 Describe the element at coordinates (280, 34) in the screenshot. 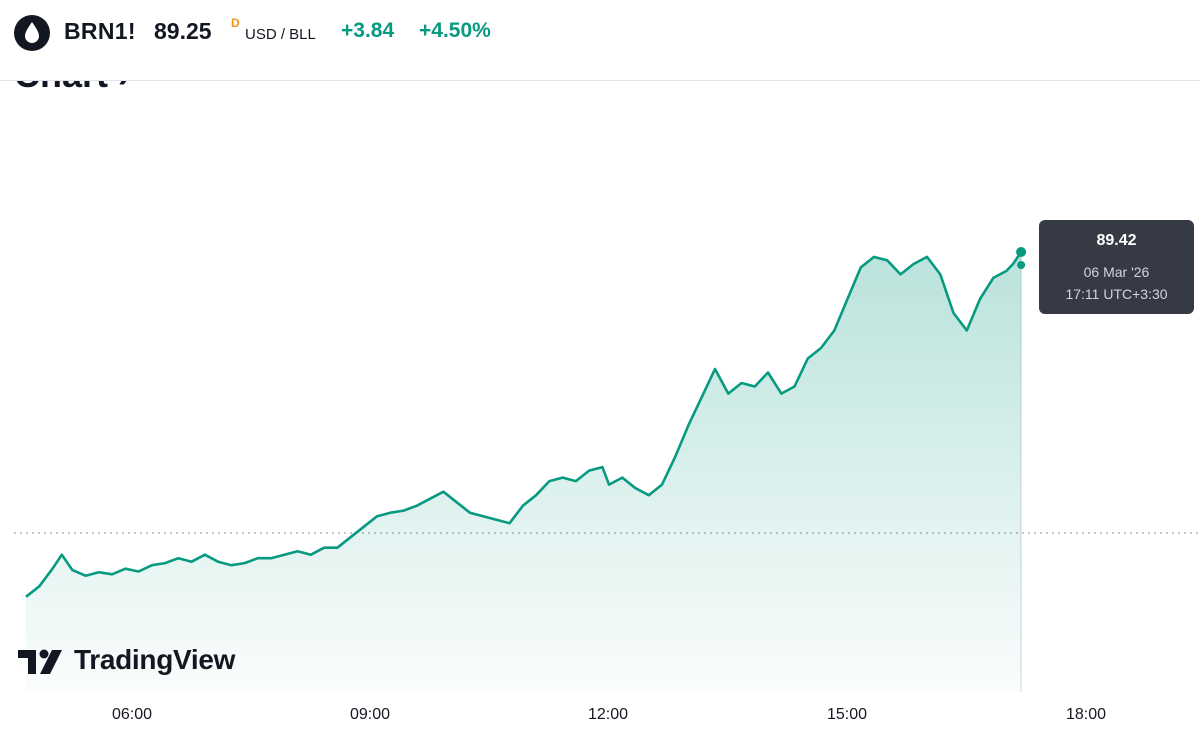

I see `price-currency: USD / BLL` at that location.